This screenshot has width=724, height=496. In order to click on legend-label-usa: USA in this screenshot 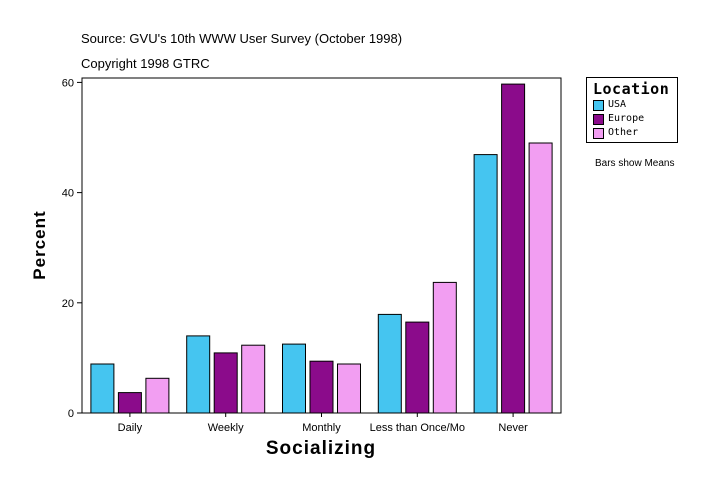, I will do `click(617, 104)`.